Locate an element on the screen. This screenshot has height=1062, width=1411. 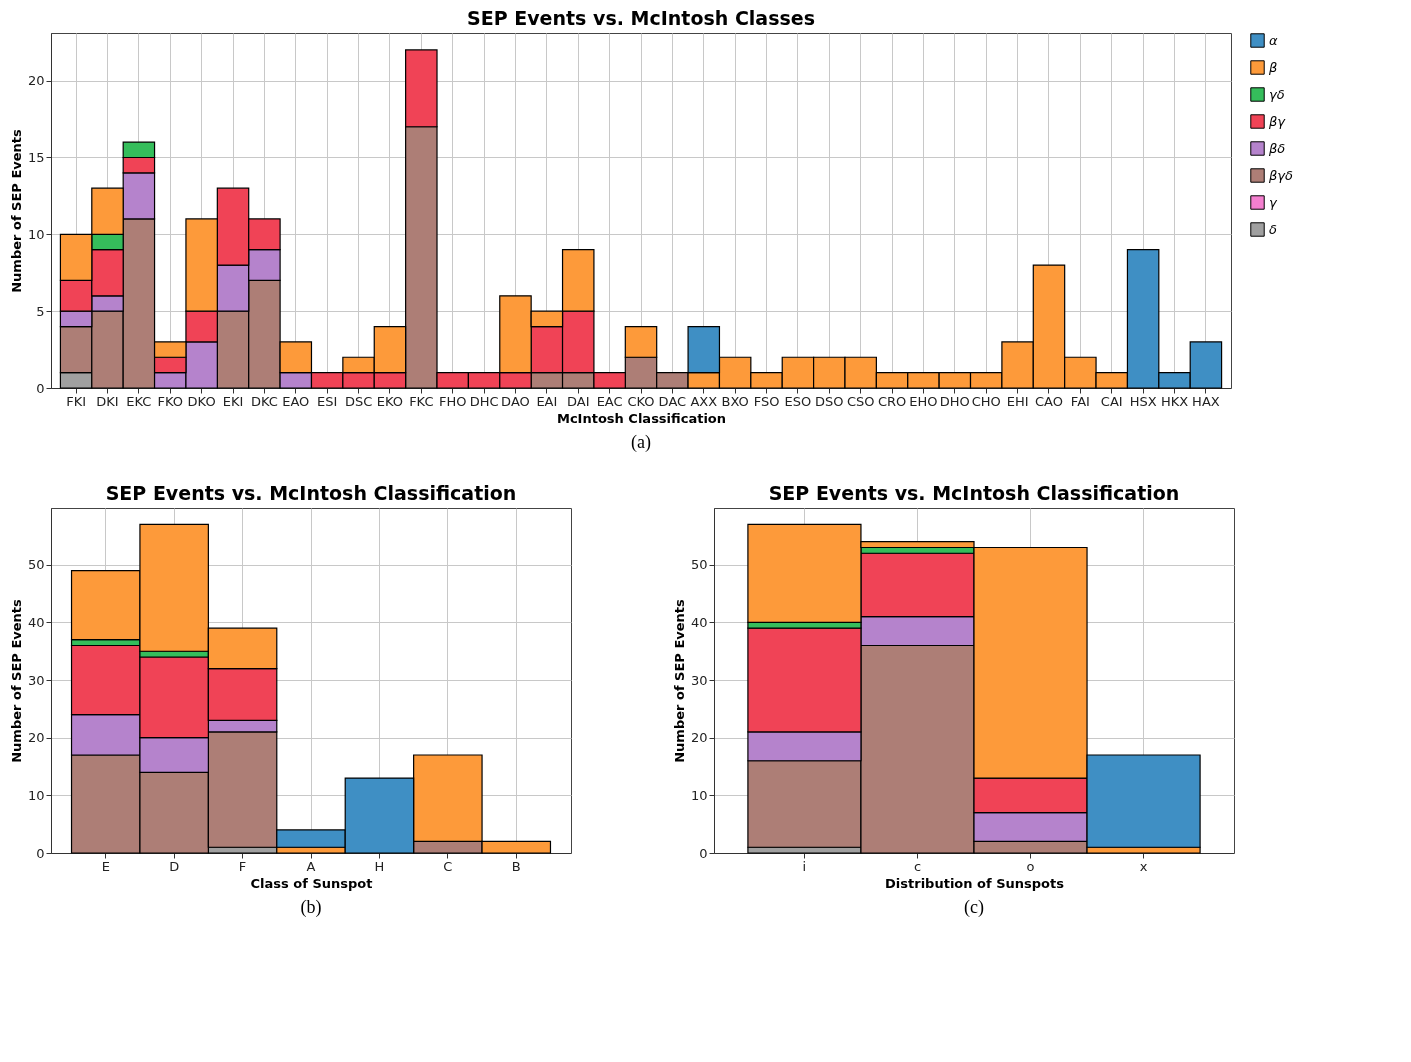
x-tick-label: EKI is located at coordinates (233, 401).